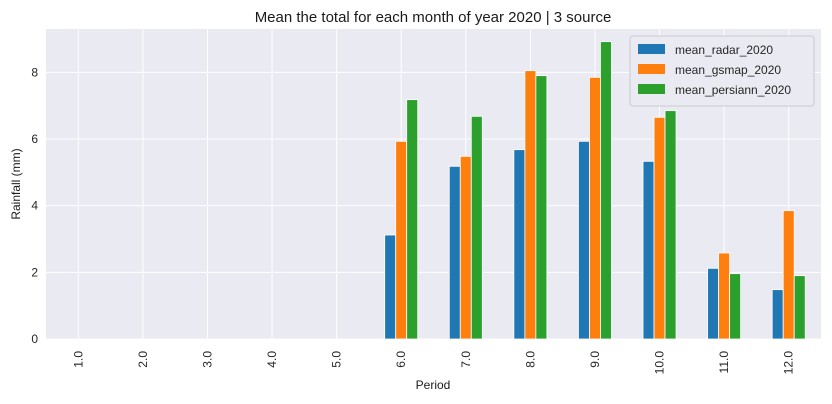  What do you see at coordinates (530, 359) in the screenshot?
I see `x-tick-label: 8.0` at bounding box center [530, 359].